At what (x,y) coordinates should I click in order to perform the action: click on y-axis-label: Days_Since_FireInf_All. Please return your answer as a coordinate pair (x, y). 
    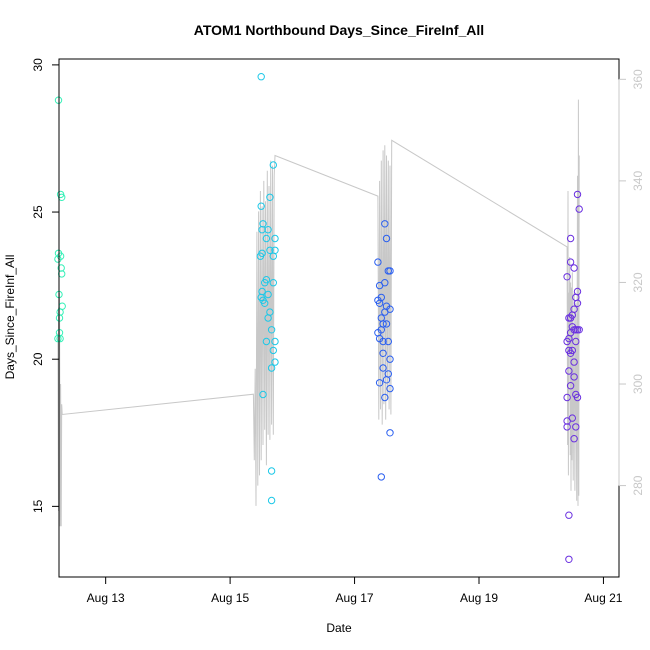
    Looking at the image, I should click on (10, 317).